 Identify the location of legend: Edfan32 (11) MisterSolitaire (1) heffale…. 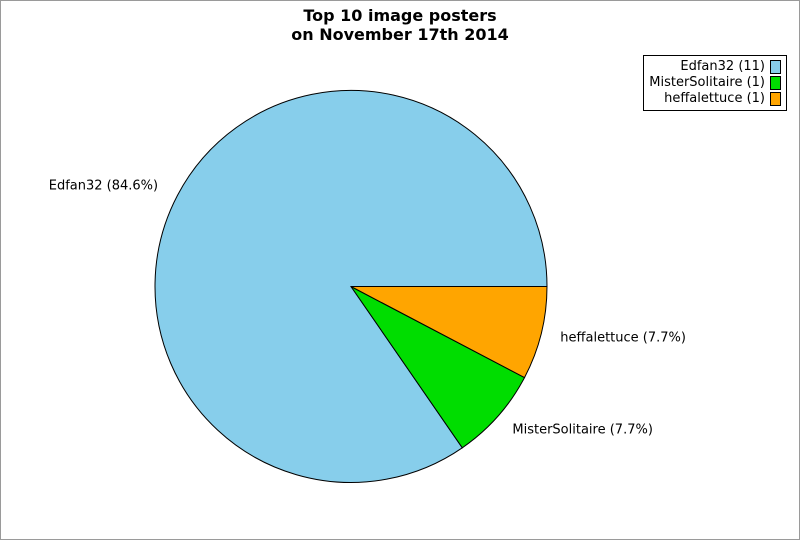
(715, 83).